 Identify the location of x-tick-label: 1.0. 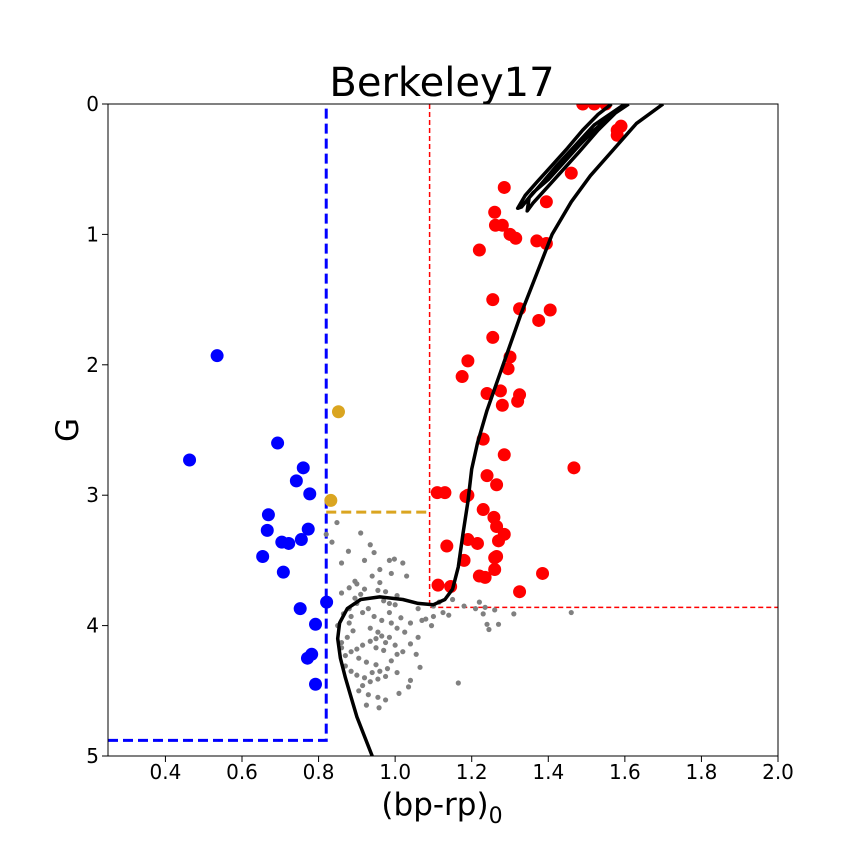
(395, 772).